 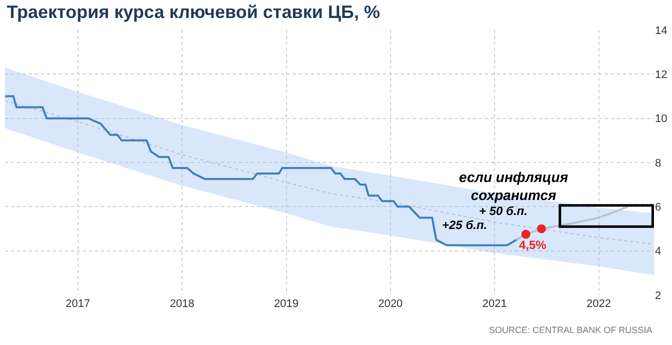 What do you see at coordinates (658, 252) in the screenshot?
I see `y-tick-label: 4` at bounding box center [658, 252].